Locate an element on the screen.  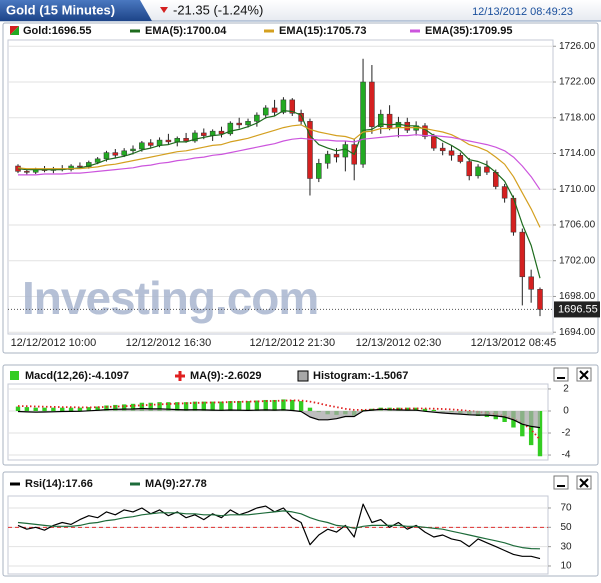
y-tick-label: 1726.00 is located at coordinates (577, 46).